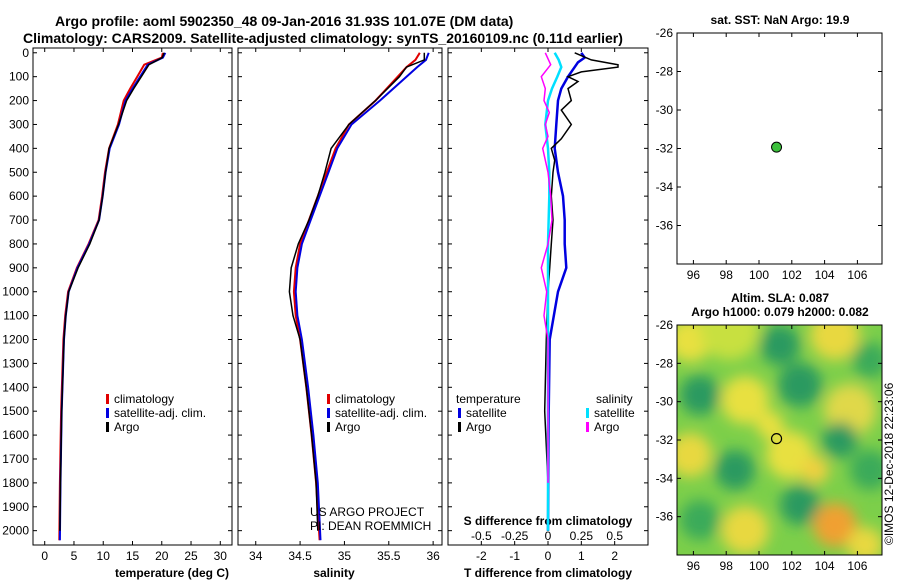 This screenshot has height=580, width=900. Describe the element at coordinates (19, 77) in the screenshot. I see `y-tick-label: 100` at that location.